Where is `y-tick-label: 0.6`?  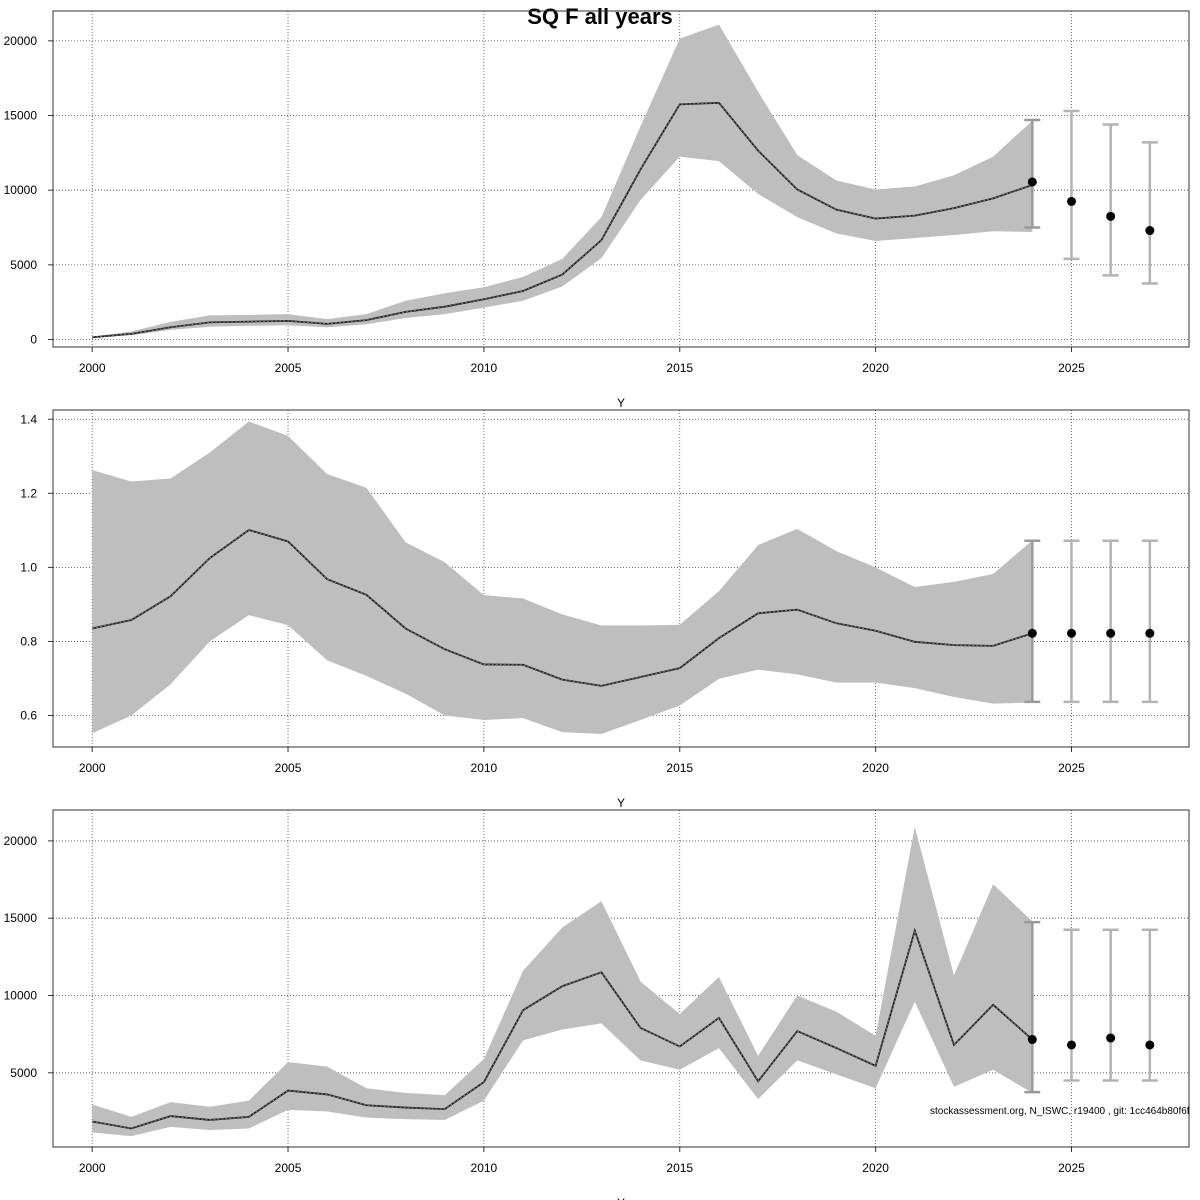
y-tick-label: 0.6 is located at coordinates (28, 716).